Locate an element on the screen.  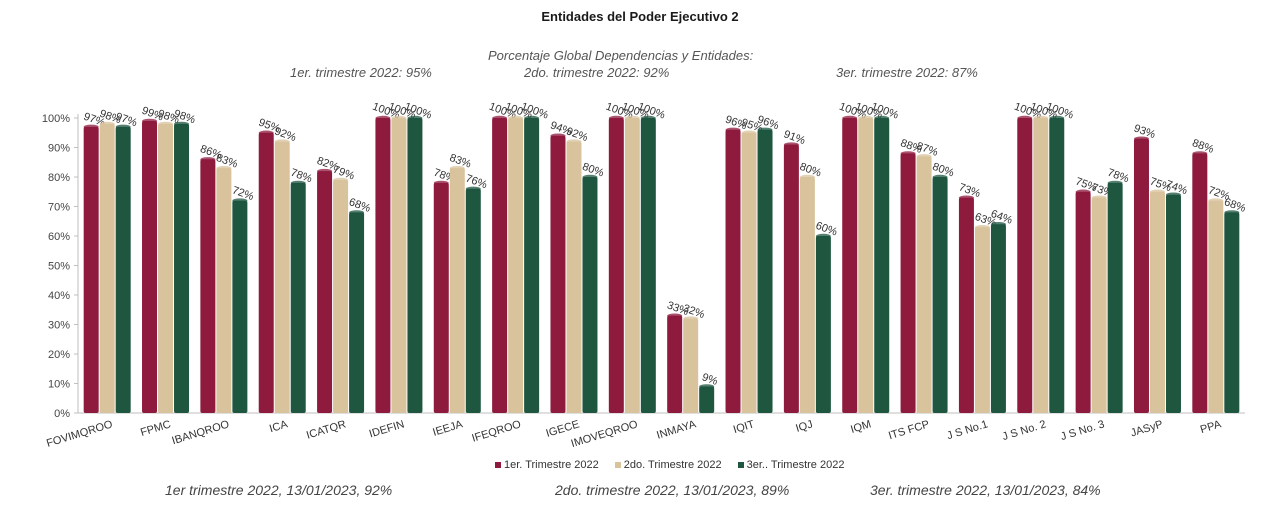
category-label: PPA is located at coordinates (1211, 427).